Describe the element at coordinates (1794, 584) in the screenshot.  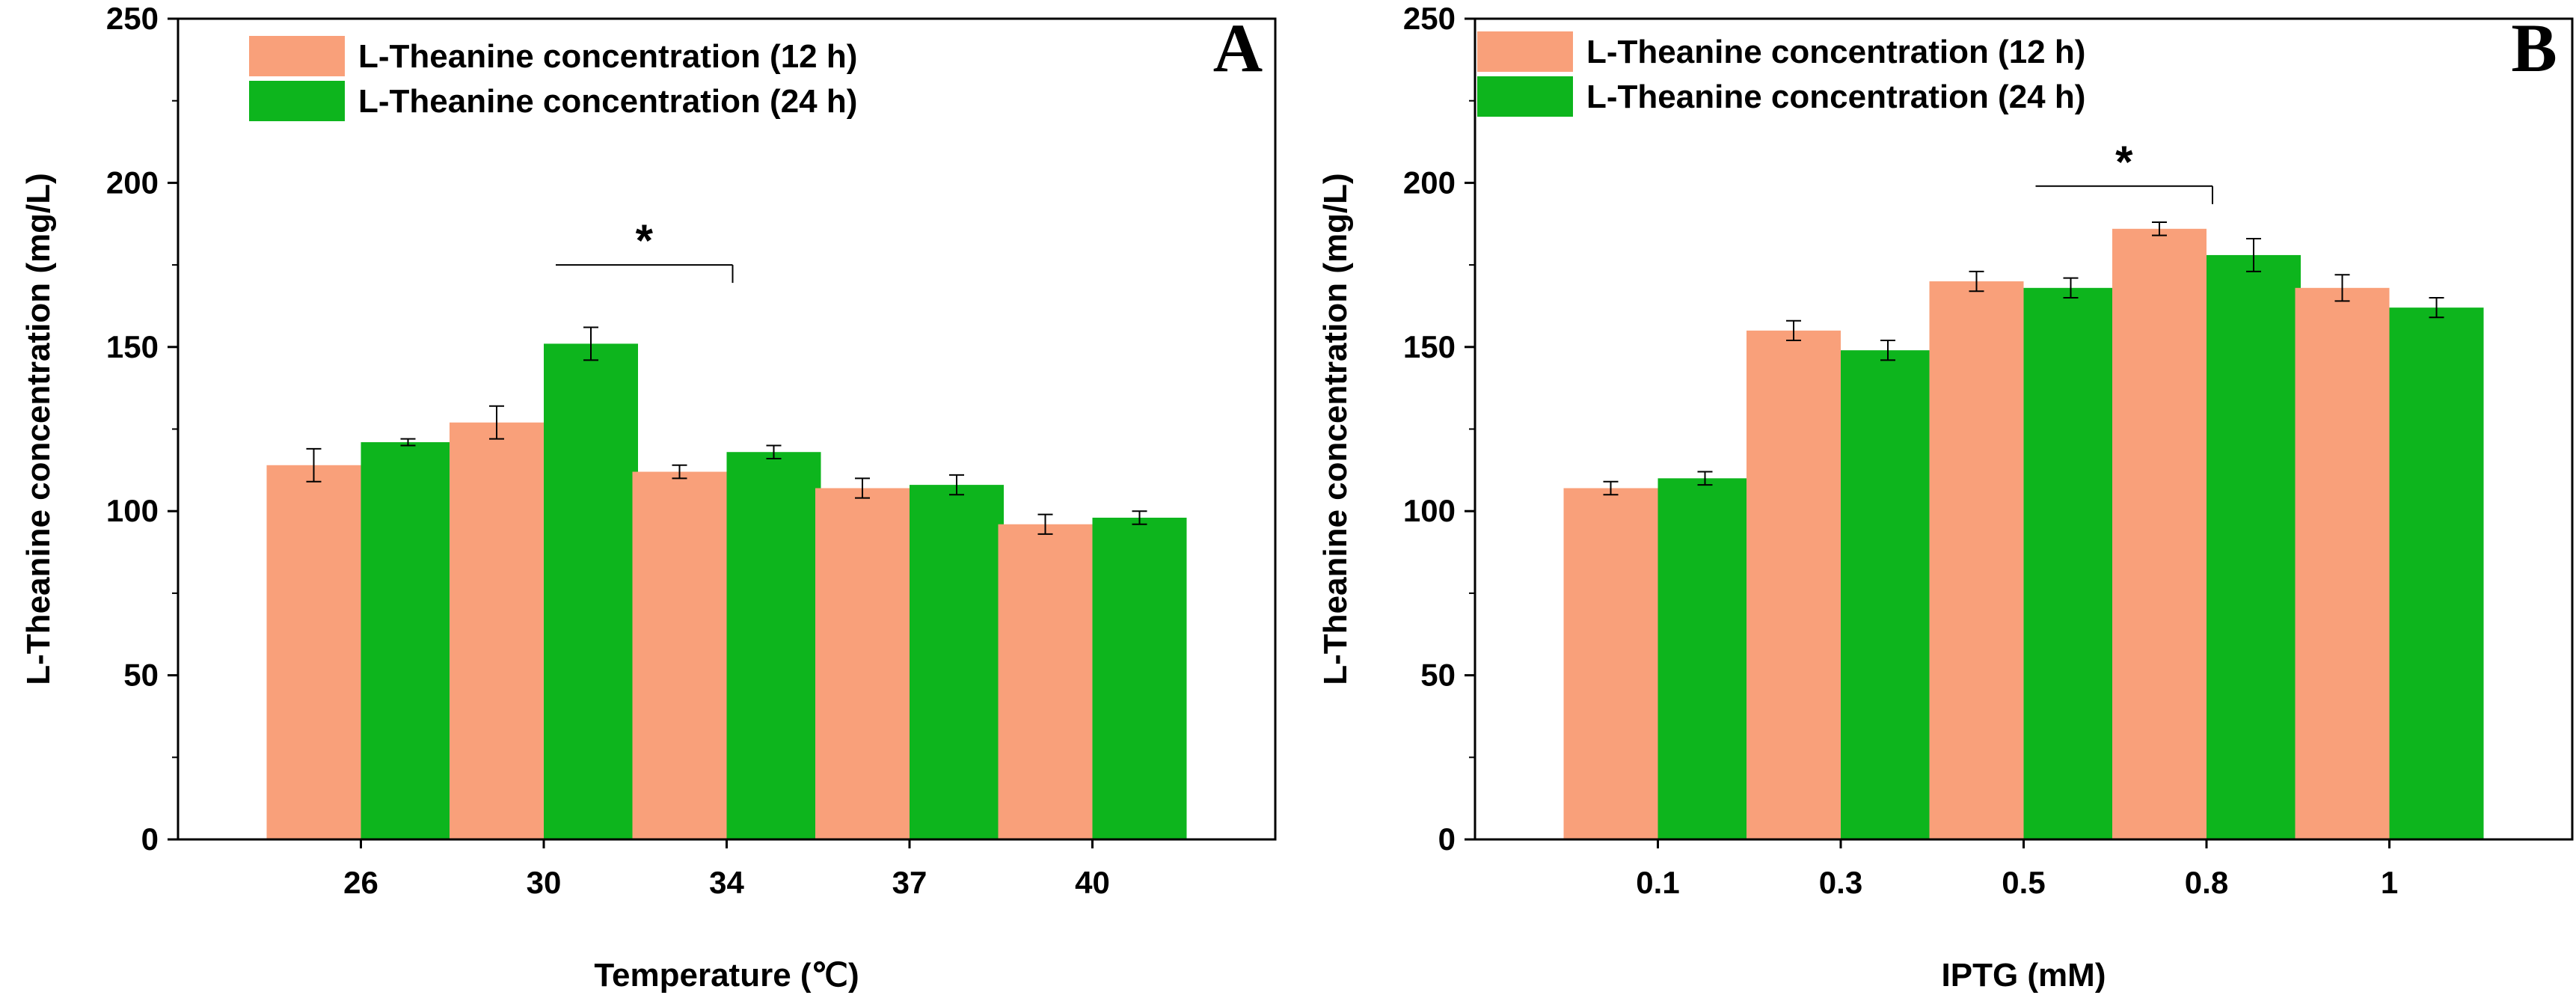
I see `bar-b-12h-0.3` at that location.